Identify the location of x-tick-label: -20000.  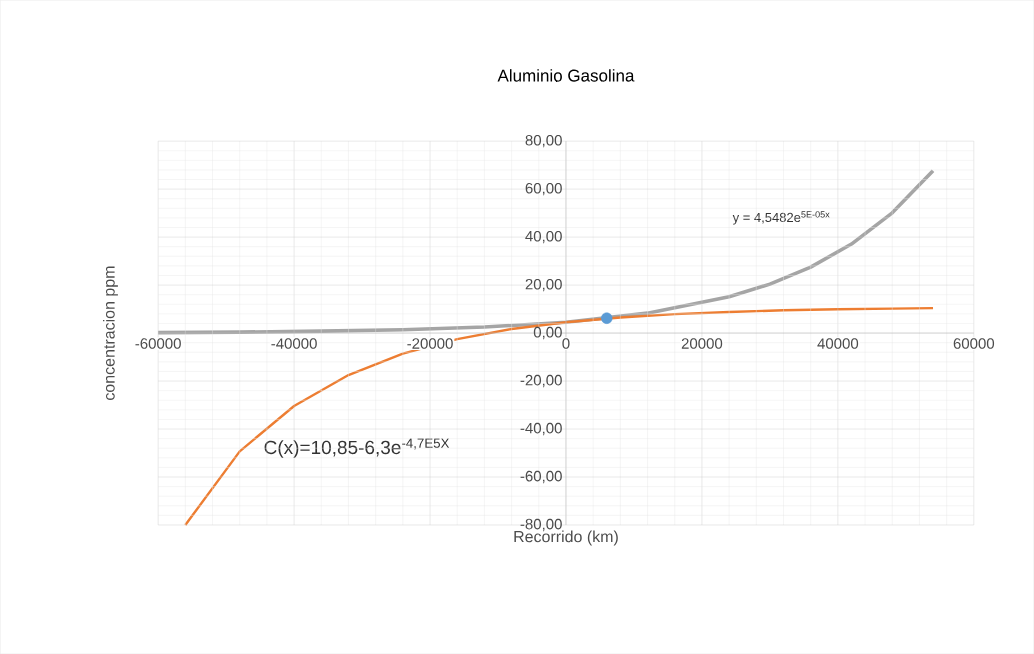
(430, 343).